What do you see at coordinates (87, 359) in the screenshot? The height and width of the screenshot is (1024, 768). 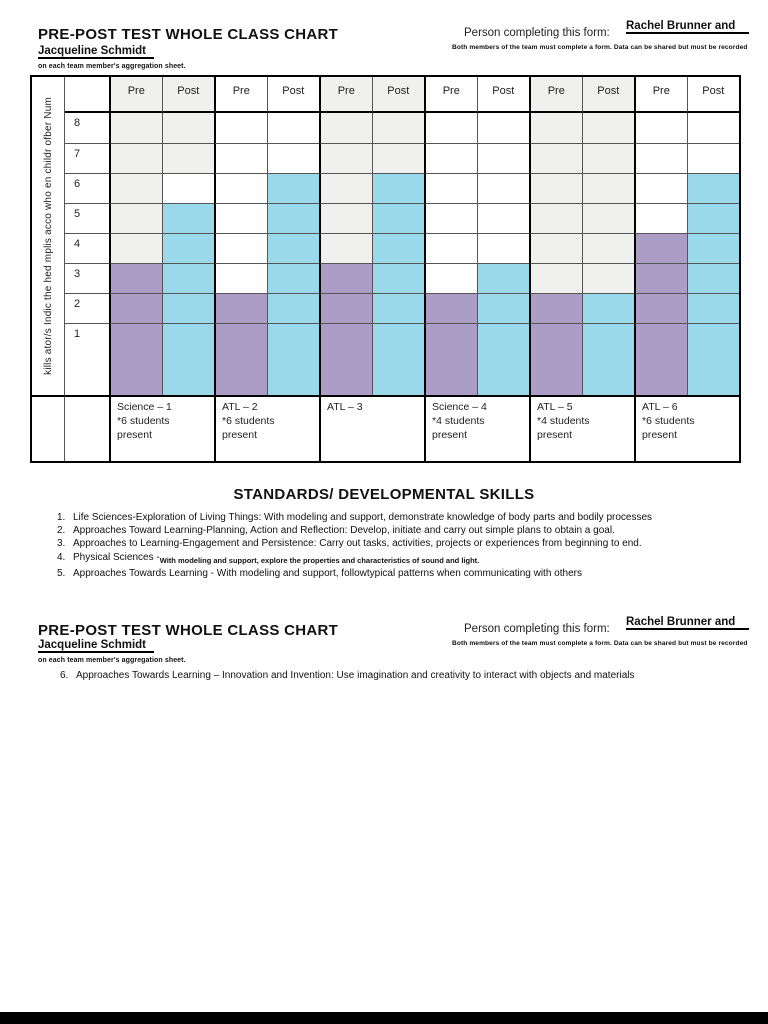 I see `row-number: 1` at bounding box center [87, 359].